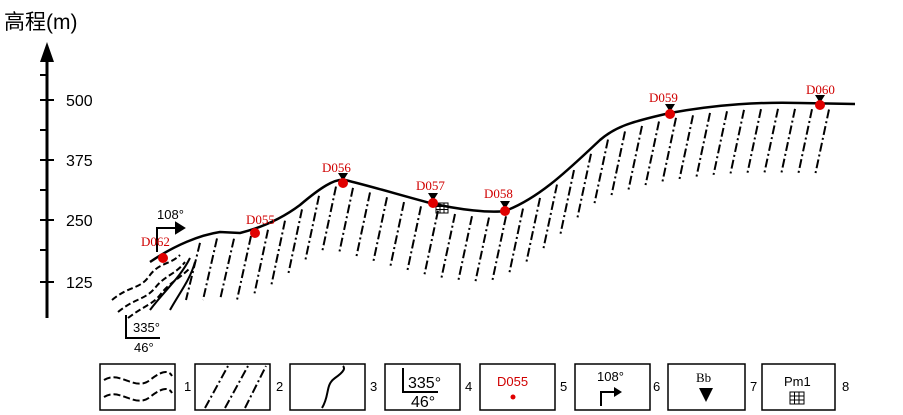 This screenshot has height=415, width=903. Describe the element at coordinates (753, 386) in the screenshot. I see `legend-number: 7` at that location.